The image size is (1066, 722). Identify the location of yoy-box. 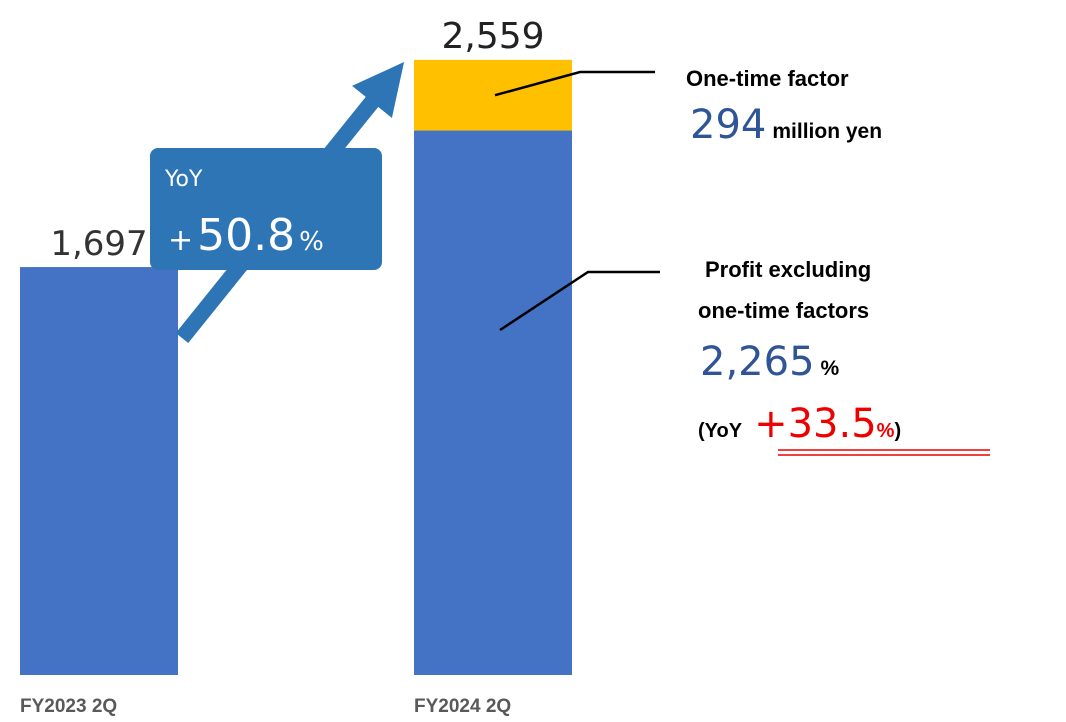
(266, 209).